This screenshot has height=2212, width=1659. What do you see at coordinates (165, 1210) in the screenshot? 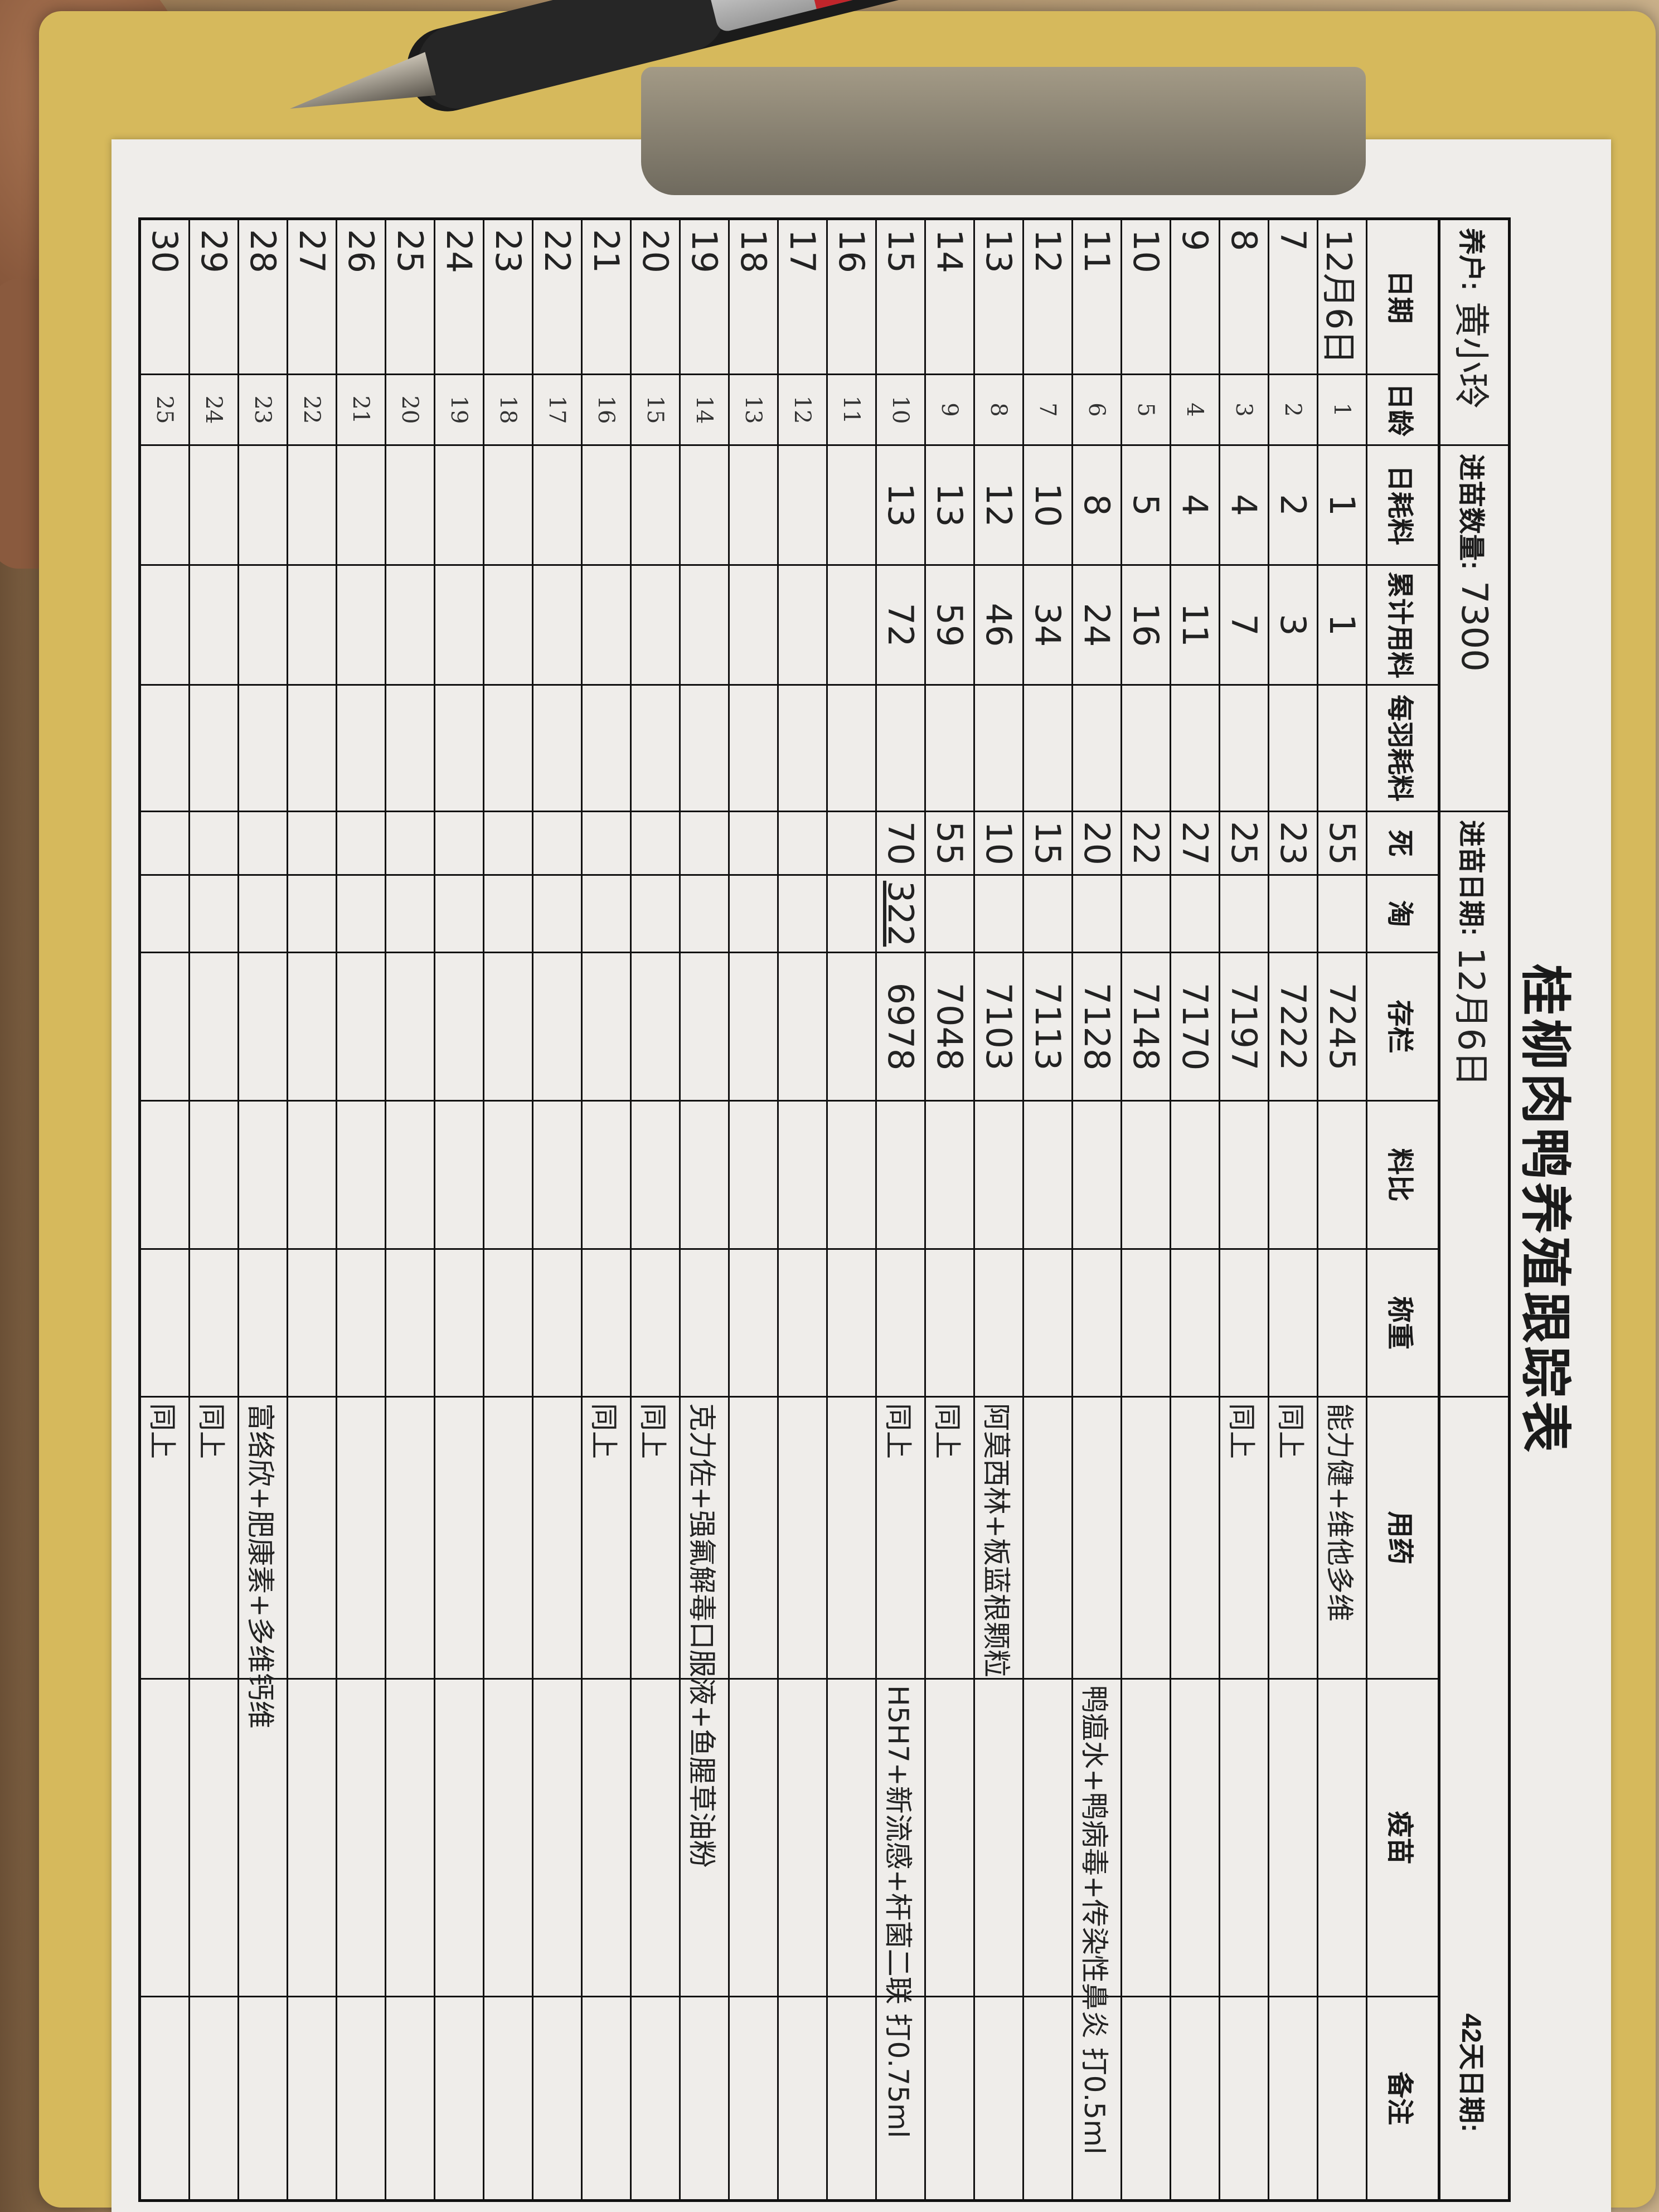
I see `table-row: 30 25 同上` at bounding box center [165, 1210].